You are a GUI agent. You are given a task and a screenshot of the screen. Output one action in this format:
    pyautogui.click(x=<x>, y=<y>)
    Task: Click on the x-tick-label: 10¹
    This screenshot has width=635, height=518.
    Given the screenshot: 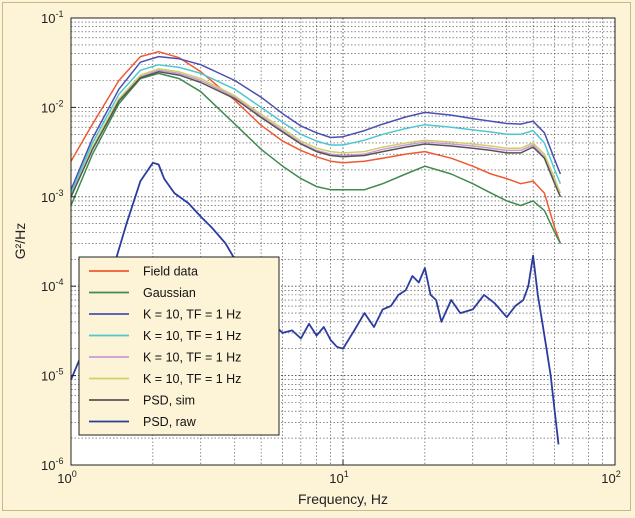 What is the action you would take?
    pyautogui.click(x=338, y=477)
    